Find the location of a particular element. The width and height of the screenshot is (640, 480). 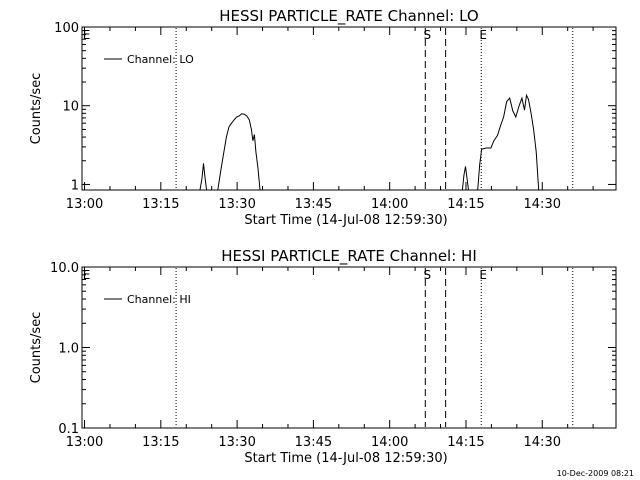

chart-title: HESSI PARTICLE_RATE Channel: HI is located at coordinates (349, 256).